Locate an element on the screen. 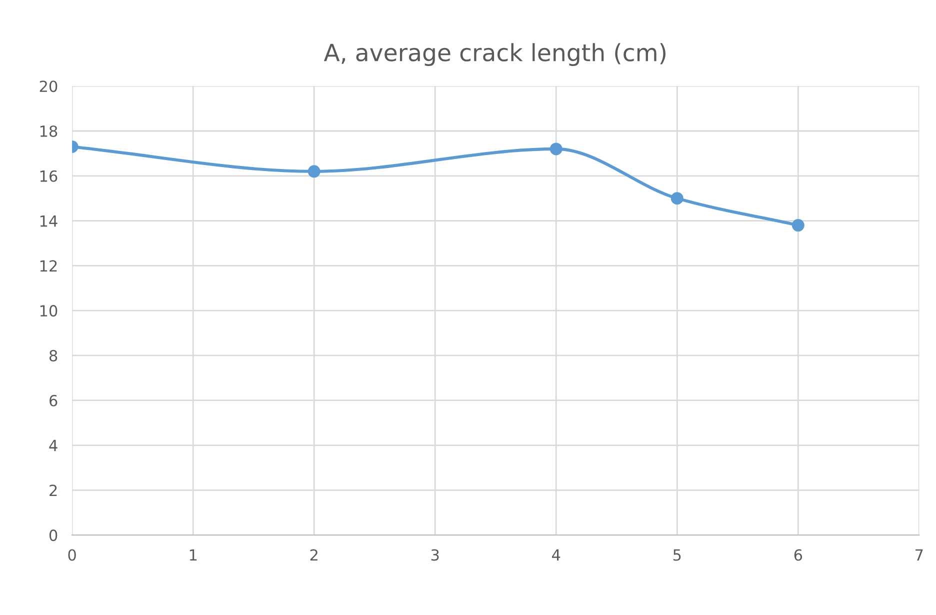 Image resolution: width=936 pixels, height=615 pixels. y-tick-label: 18 is located at coordinates (49, 131).